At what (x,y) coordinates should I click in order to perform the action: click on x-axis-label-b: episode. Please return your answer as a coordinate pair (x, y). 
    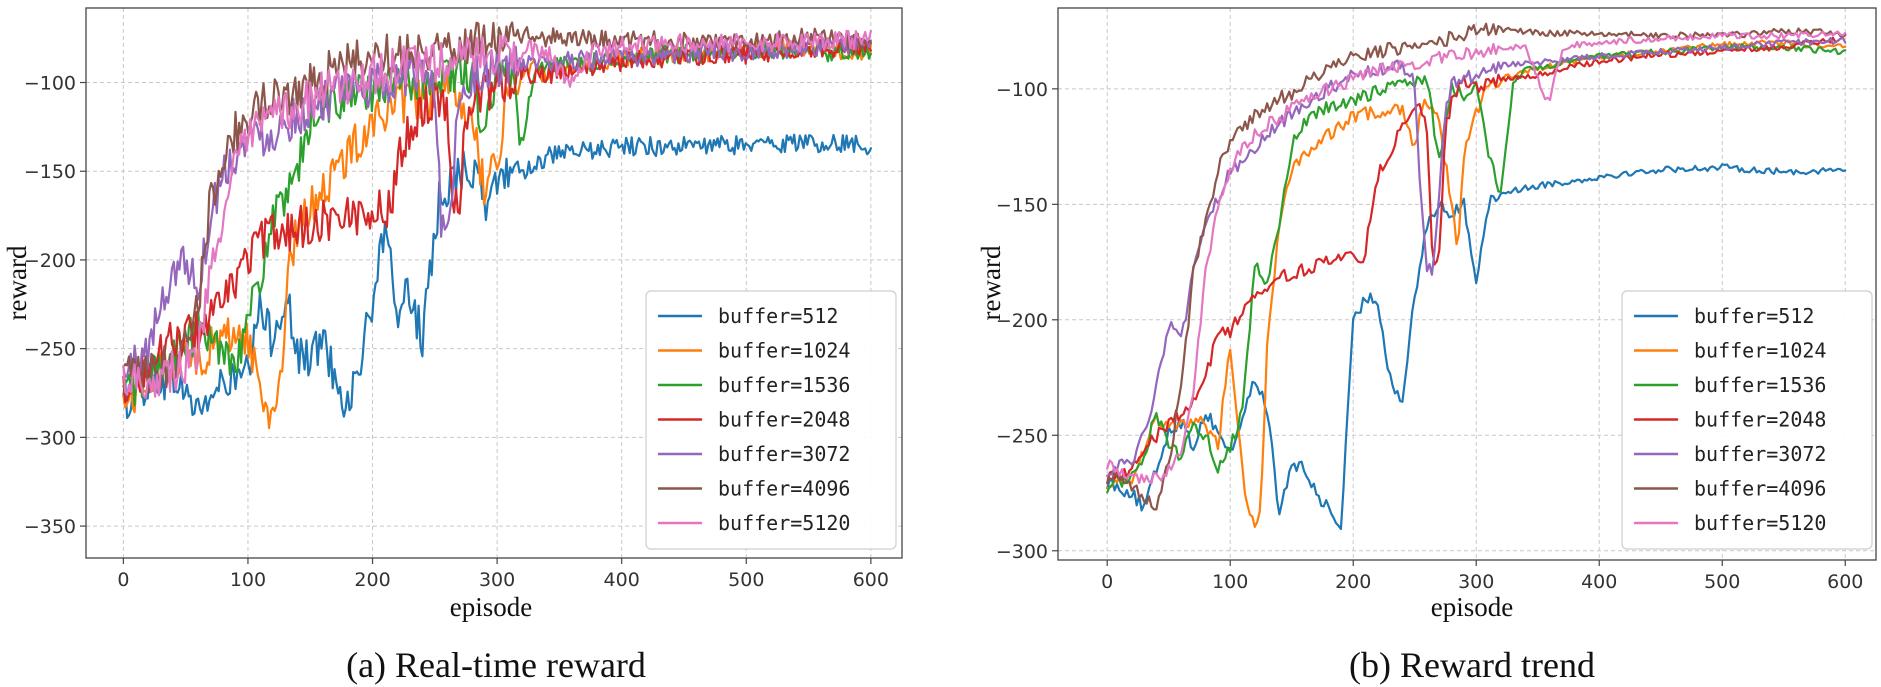
    Looking at the image, I should click on (1472, 607).